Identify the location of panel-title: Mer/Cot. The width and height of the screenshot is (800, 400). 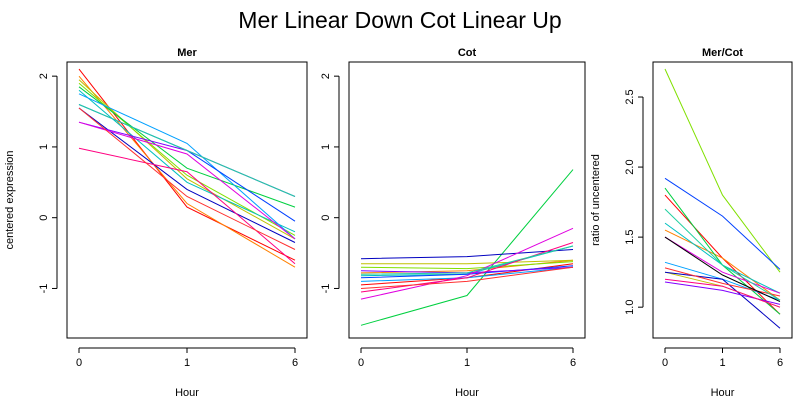
(722, 53).